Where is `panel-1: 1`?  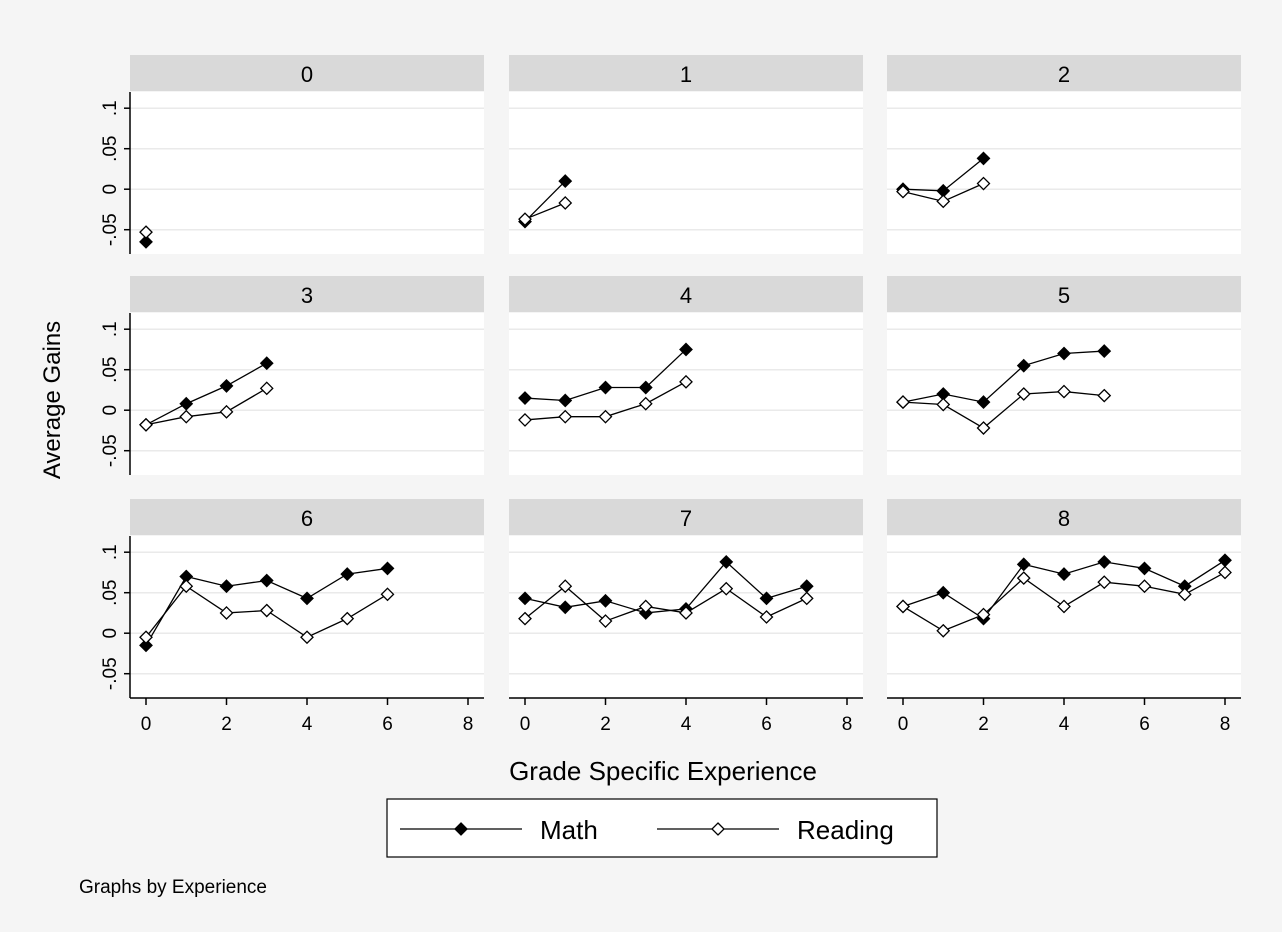
panel-1: 1 is located at coordinates (686, 154).